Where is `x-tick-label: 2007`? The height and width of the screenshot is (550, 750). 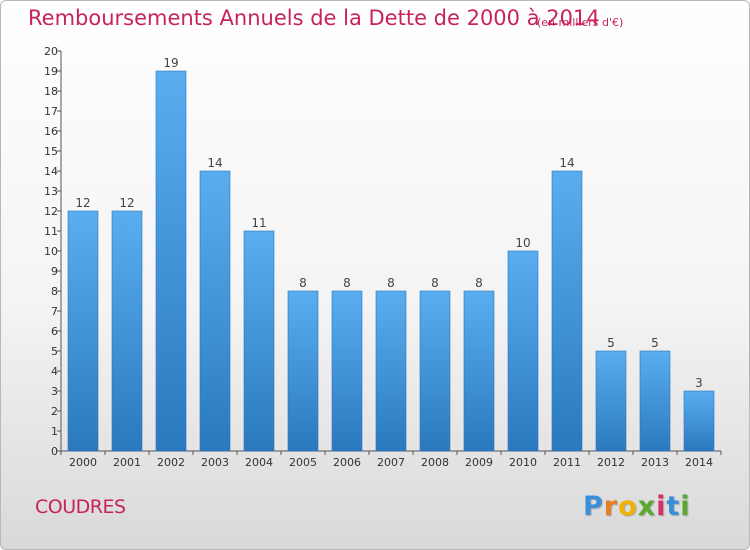
x-tick-label: 2007 is located at coordinates (391, 462).